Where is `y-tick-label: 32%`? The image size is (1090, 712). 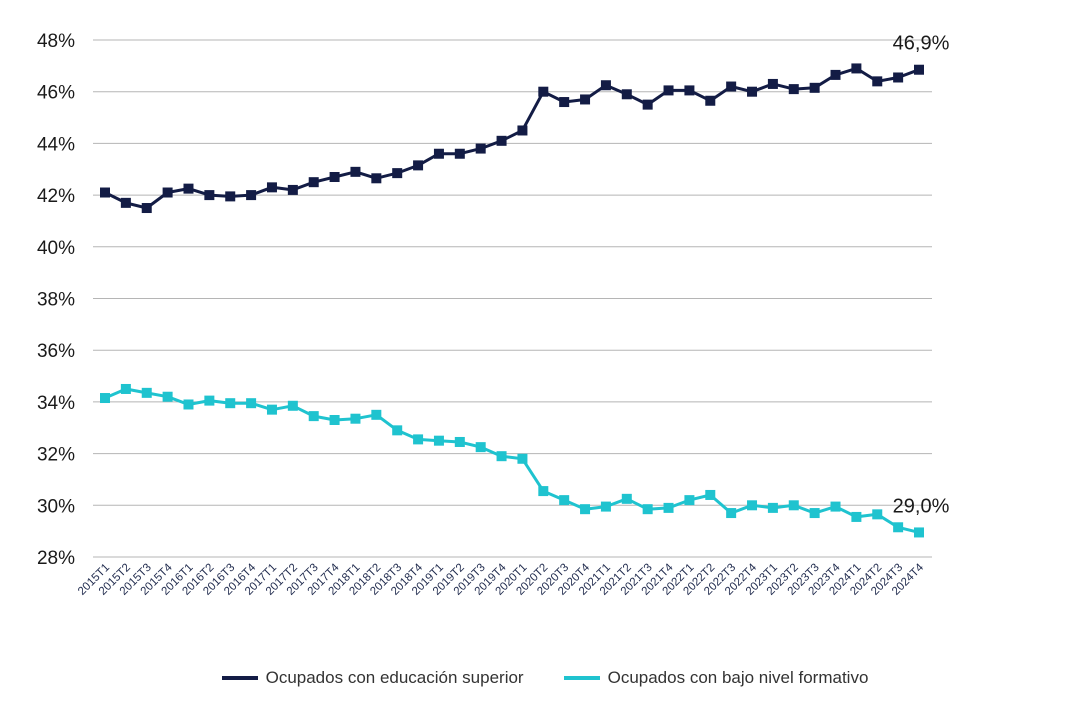 y-tick-label: 32% is located at coordinates (56, 455).